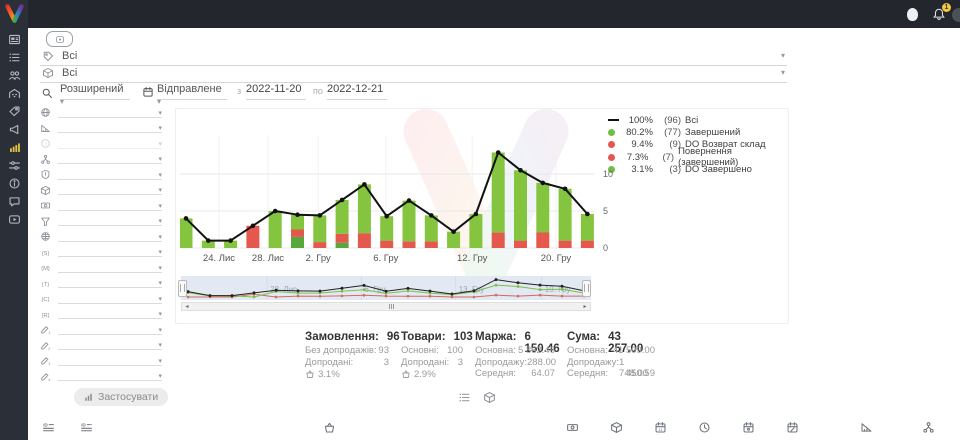 This screenshot has width=960, height=440. What do you see at coordinates (100, 253) in the screenshot?
I see `filter-utm-source: {S} ▾` at bounding box center [100, 253].